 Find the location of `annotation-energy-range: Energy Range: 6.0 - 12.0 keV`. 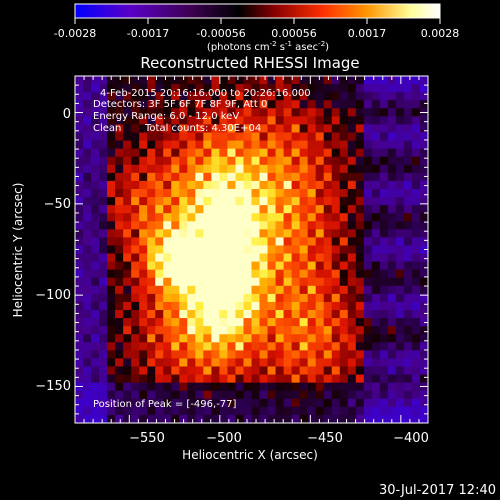

annotation-energy-range: Energy Range: 6.0 - 12.0 keV is located at coordinates (166, 116).